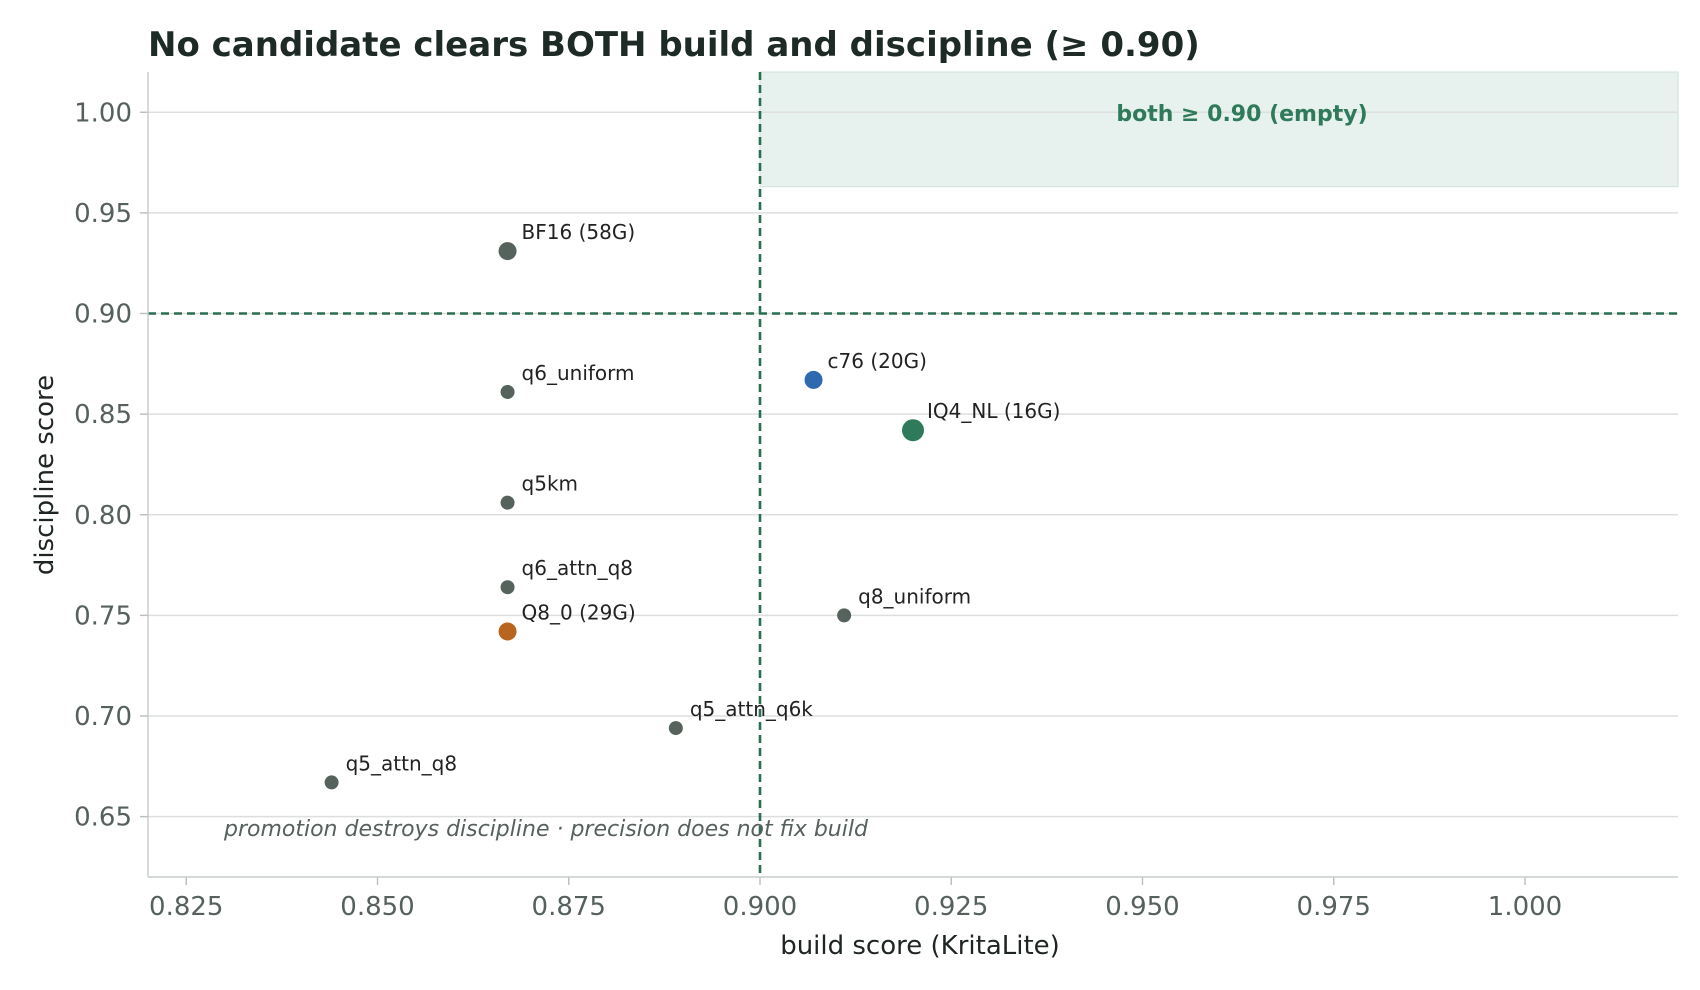 The image size is (1700, 990). Describe the element at coordinates (103, 818) in the screenshot. I see `y-tick-label: 0.65` at that location.